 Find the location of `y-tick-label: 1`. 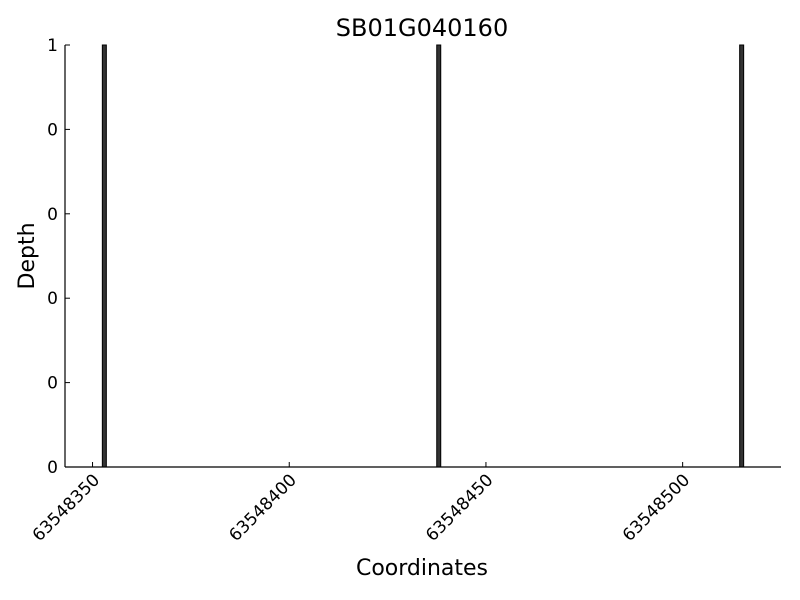

y-tick-label: 1 is located at coordinates (52, 46).